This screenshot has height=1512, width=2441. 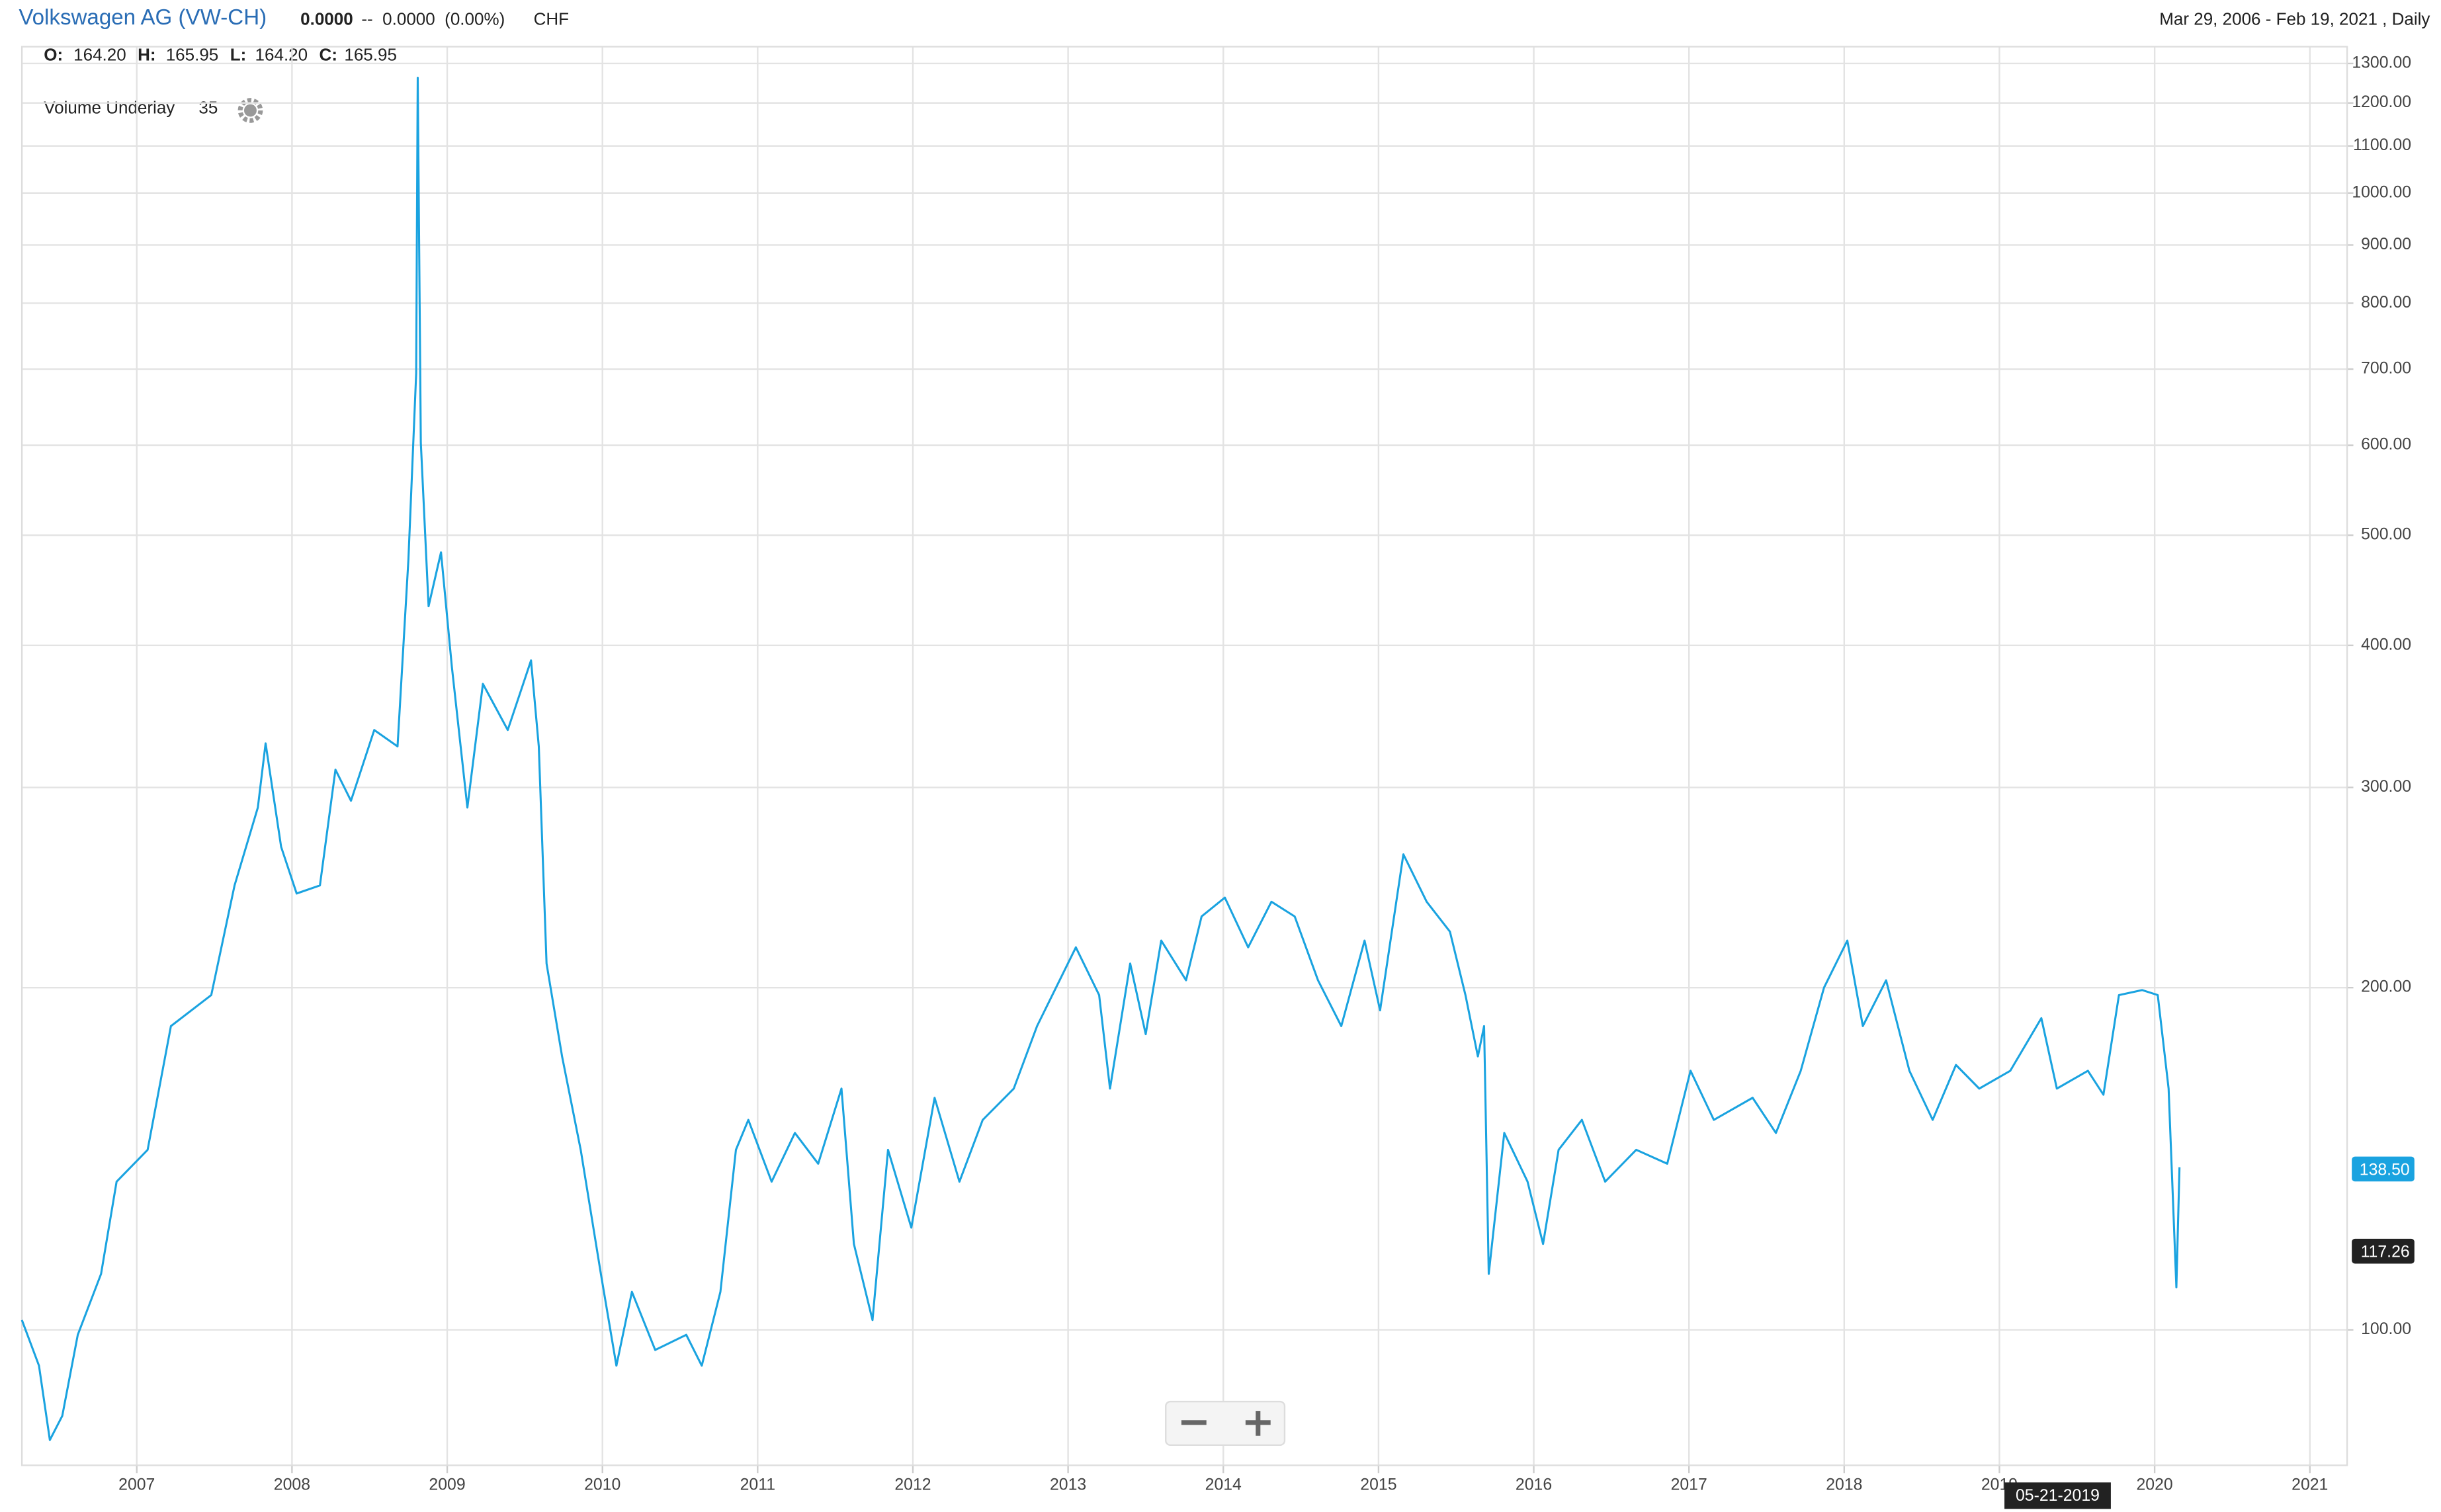 What do you see at coordinates (292, 1485) in the screenshot?
I see `x-tick-label: 2008` at bounding box center [292, 1485].